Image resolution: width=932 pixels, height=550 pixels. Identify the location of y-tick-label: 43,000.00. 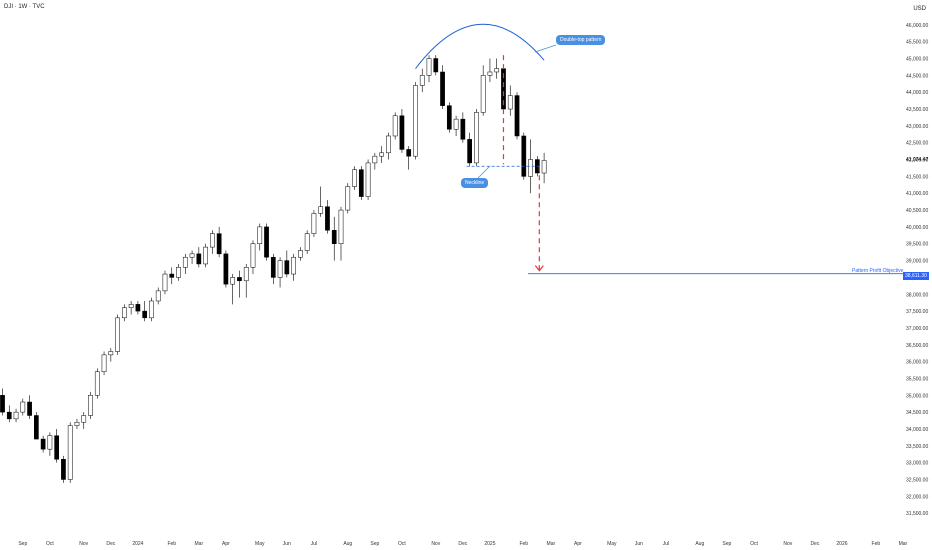
(917, 127).